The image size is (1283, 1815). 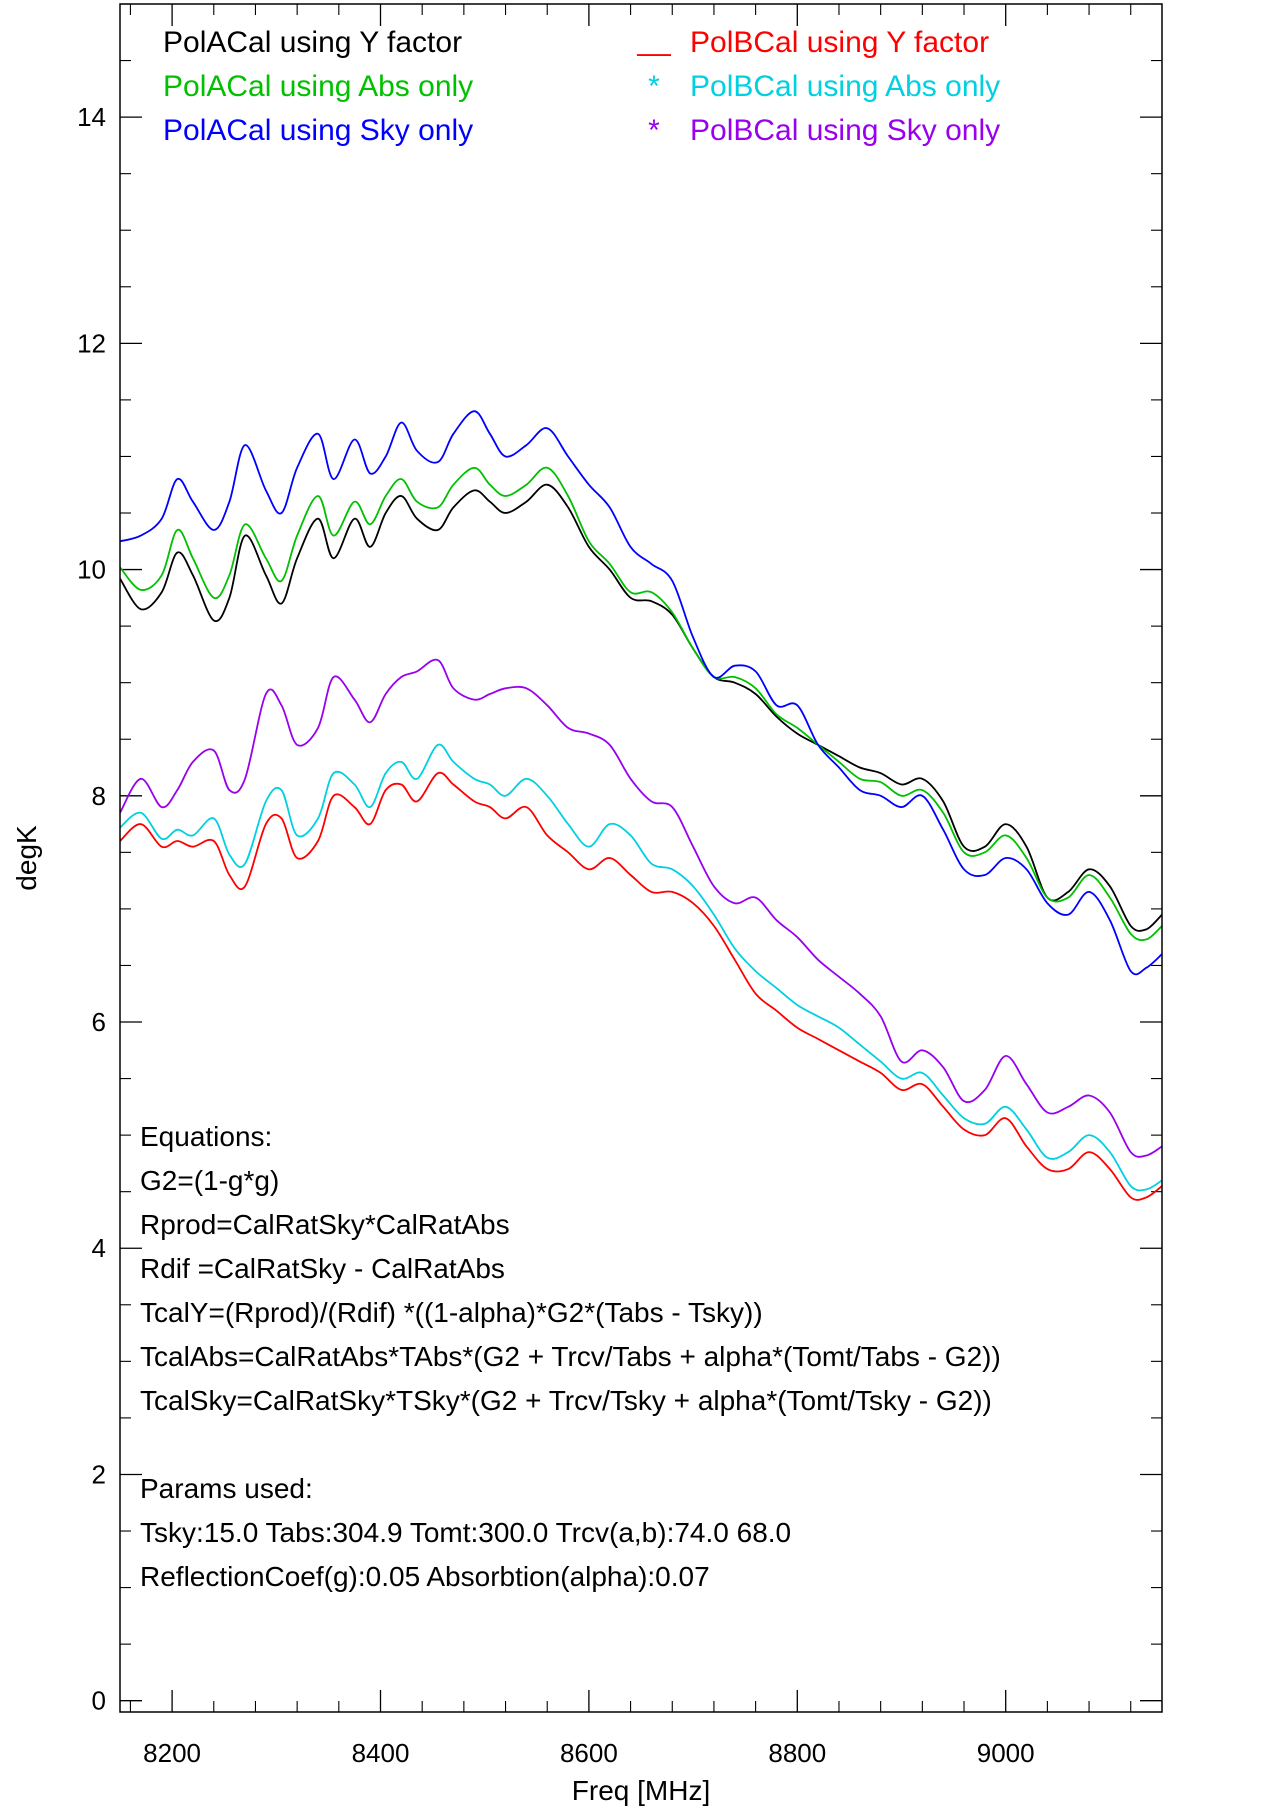 I want to click on y-tick-label: 12, so click(x=91, y=343).